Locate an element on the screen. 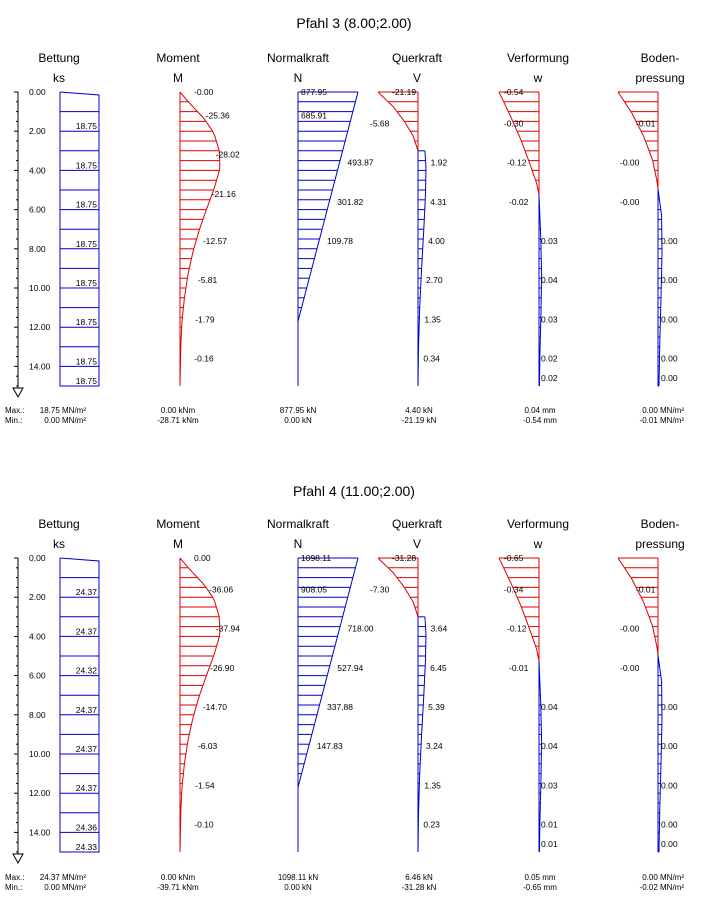 The width and height of the screenshot is (708, 907). column-header-moment: Moment is located at coordinates (178, 58).